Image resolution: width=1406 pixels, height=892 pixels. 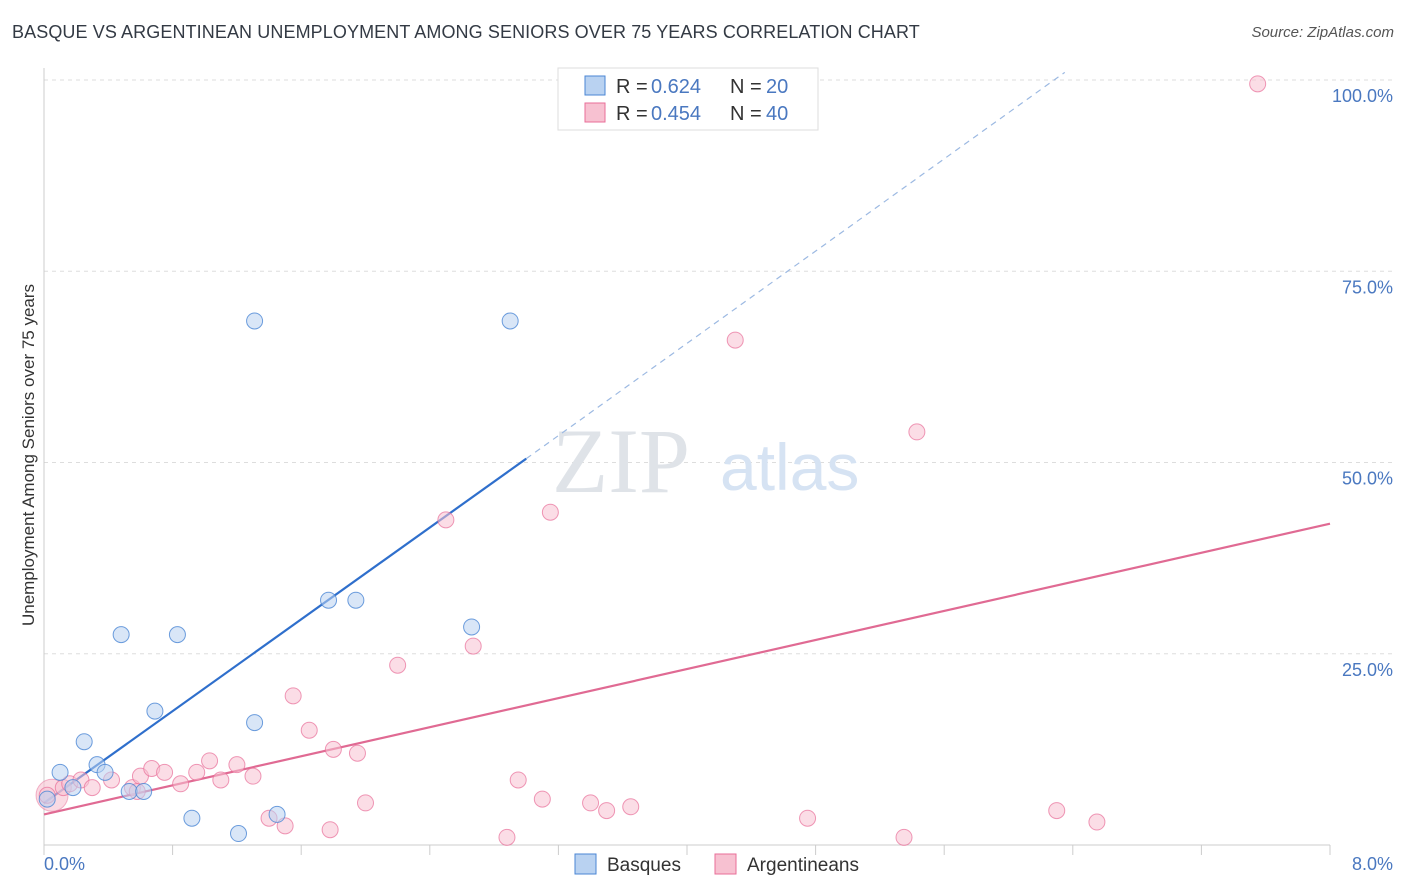 What do you see at coordinates (1367, 479) in the screenshot?
I see `y-tick-label: 50.0%` at bounding box center [1367, 479].